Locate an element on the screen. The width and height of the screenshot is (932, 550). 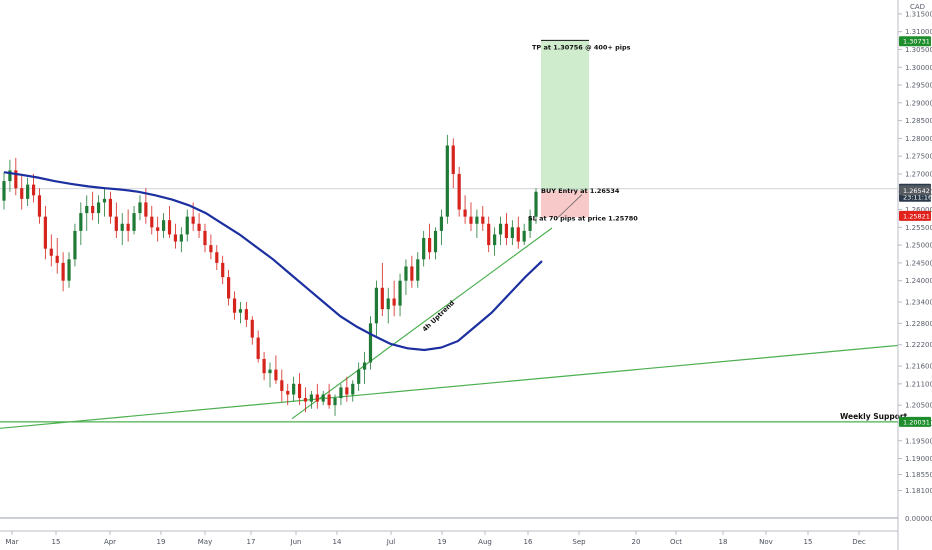
x-tick-label: Jun is located at coordinates (296, 542).